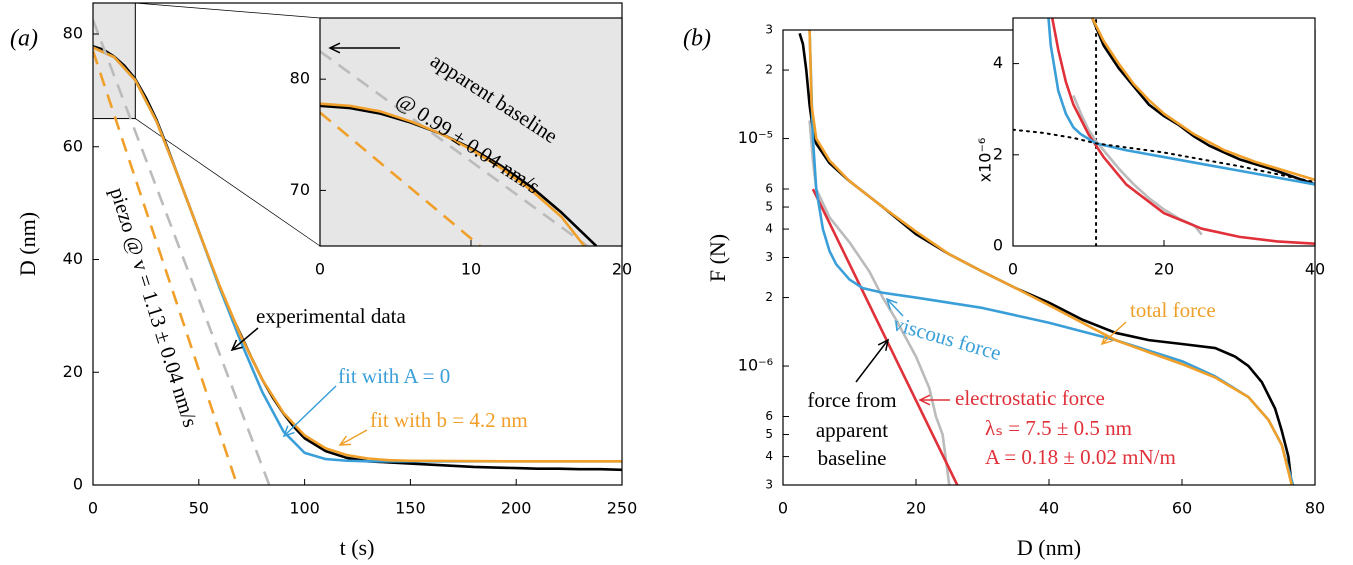  What do you see at coordinates (1049, 547) in the screenshot?
I see `x-axis-label: D (nm)` at bounding box center [1049, 547].